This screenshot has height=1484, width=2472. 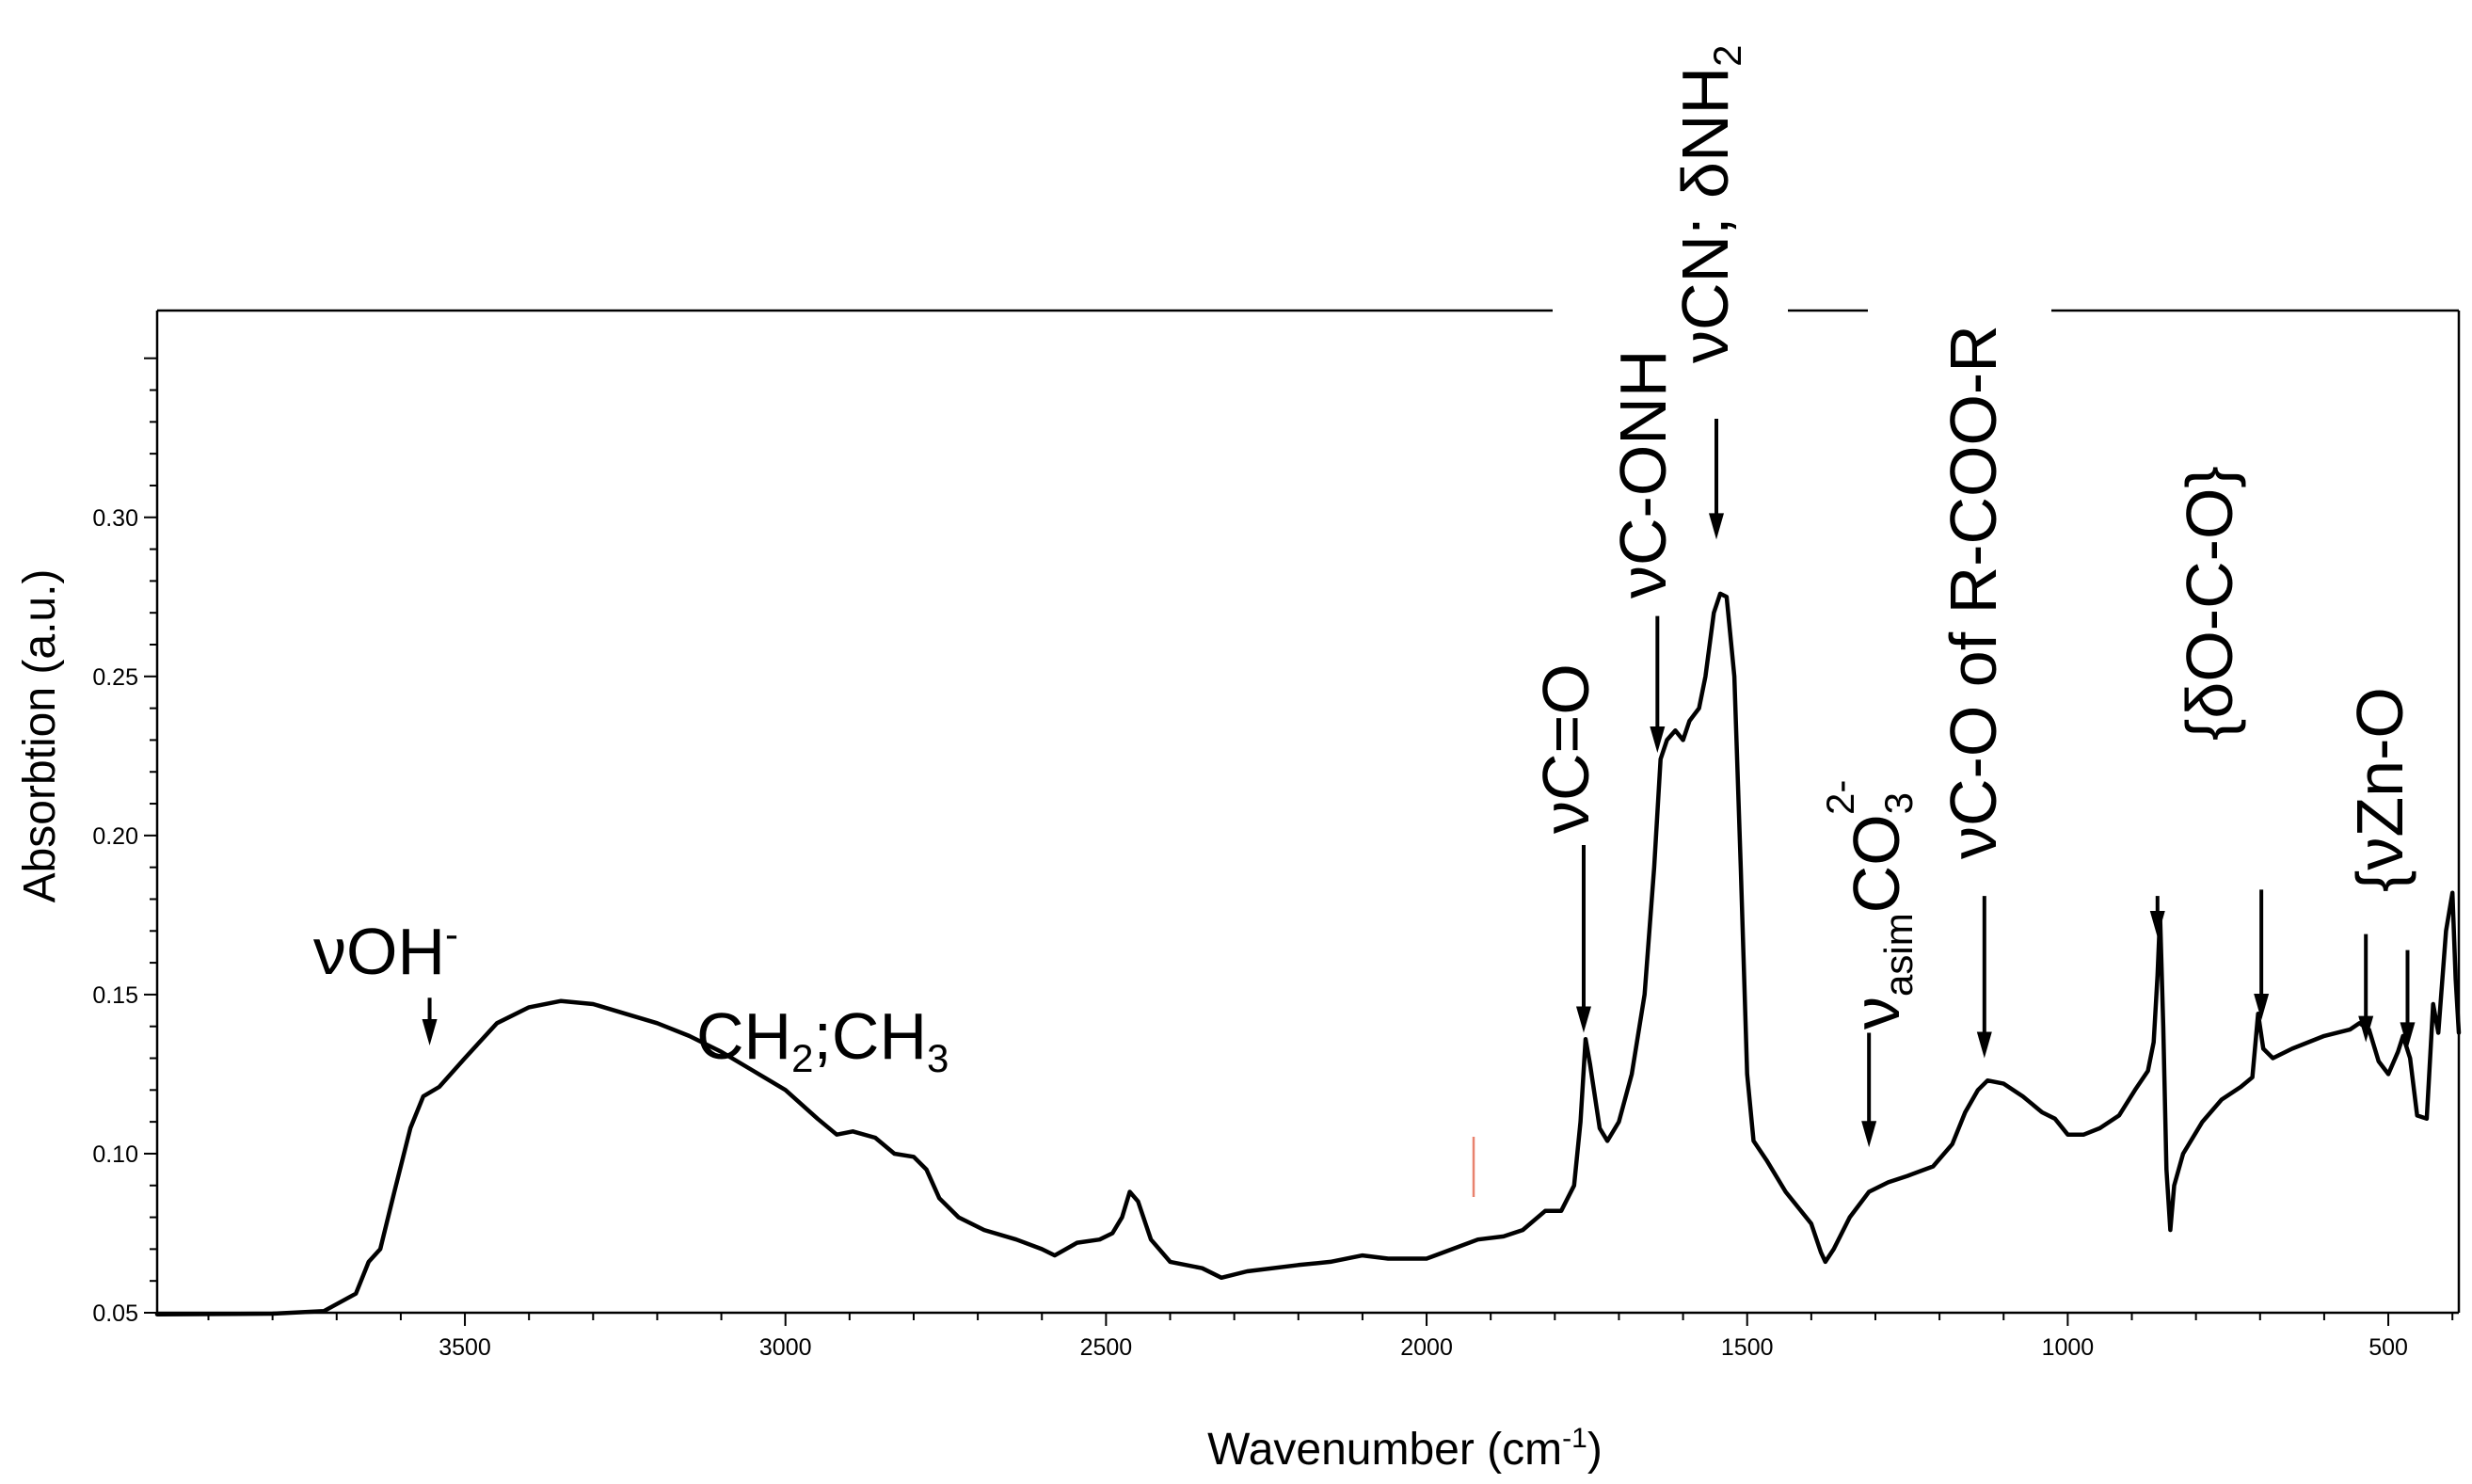 What do you see at coordinates (2388, 1347) in the screenshot?
I see `x-tick-label: 500` at bounding box center [2388, 1347].